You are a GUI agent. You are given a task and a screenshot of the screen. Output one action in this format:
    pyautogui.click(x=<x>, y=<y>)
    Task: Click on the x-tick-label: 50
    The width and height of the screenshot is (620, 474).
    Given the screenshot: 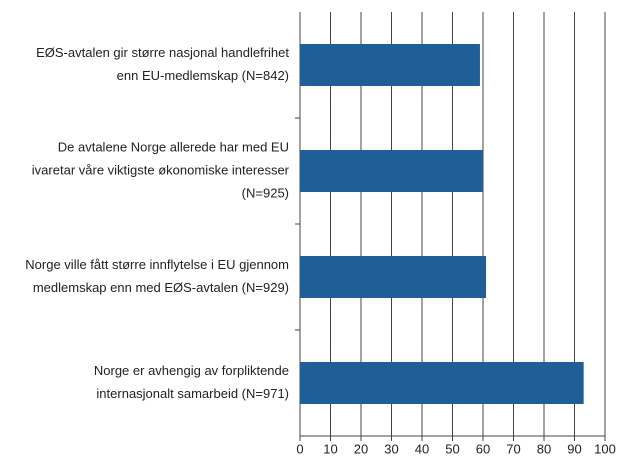 What is the action you would take?
    pyautogui.click(x=452, y=448)
    